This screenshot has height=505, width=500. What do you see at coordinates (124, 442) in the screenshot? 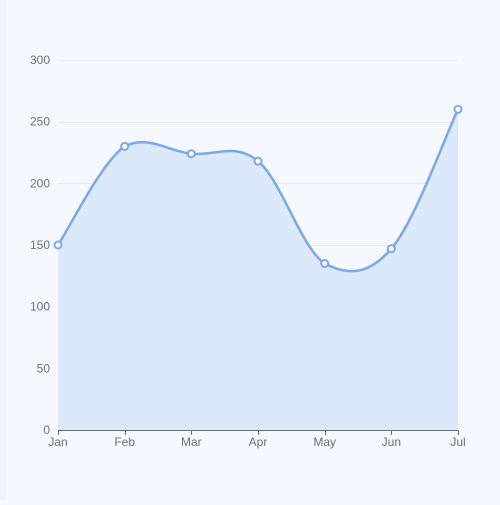
I see `x-tick-label: Feb` at bounding box center [124, 442].